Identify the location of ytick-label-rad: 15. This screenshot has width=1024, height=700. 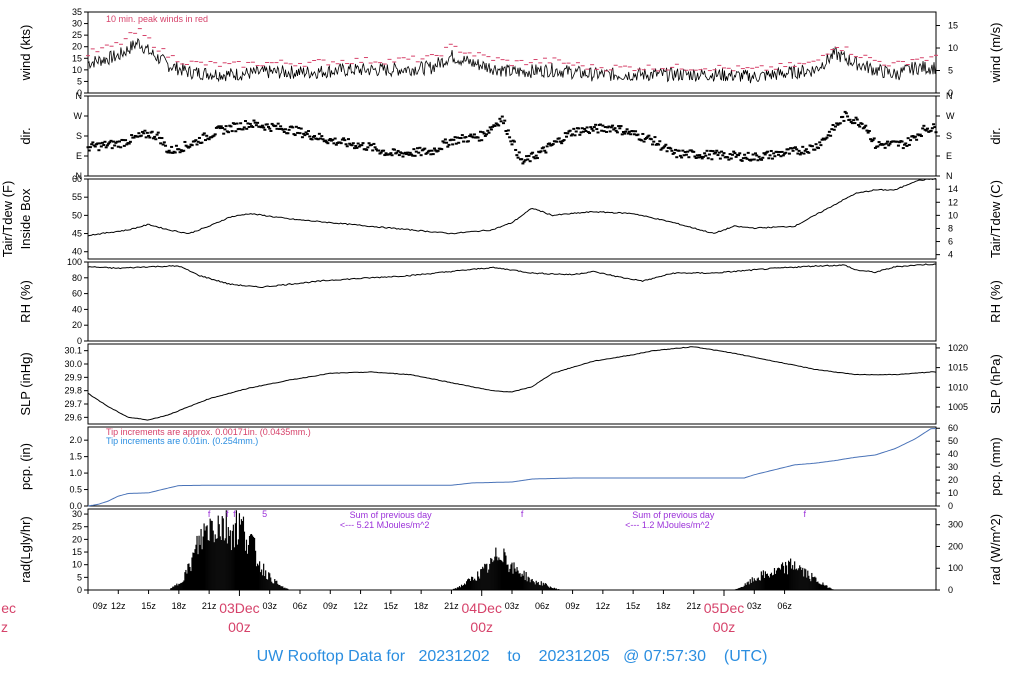
(77, 552).